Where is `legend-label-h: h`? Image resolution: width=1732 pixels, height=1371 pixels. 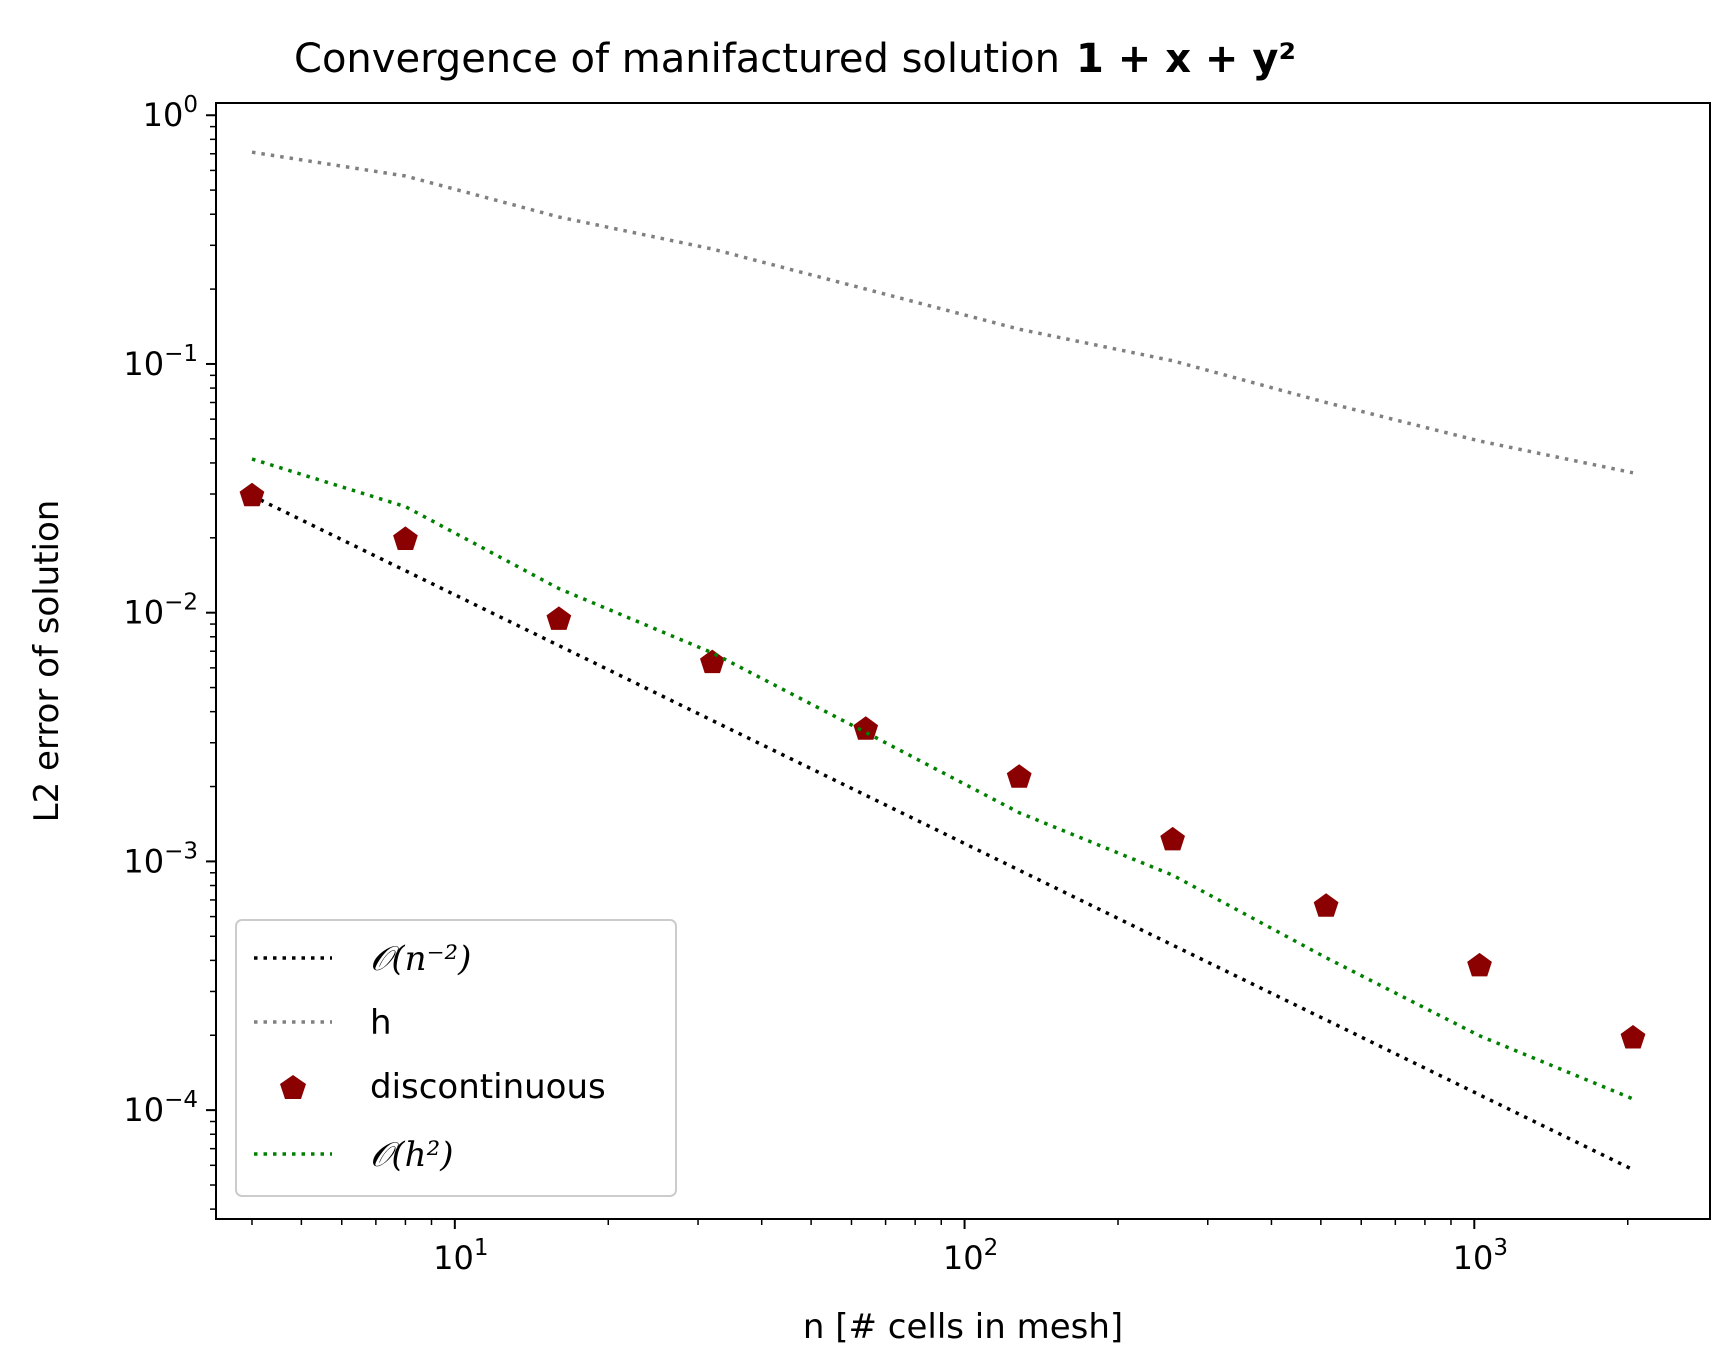
legend-label-h: h is located at coordinates (381, 1023).